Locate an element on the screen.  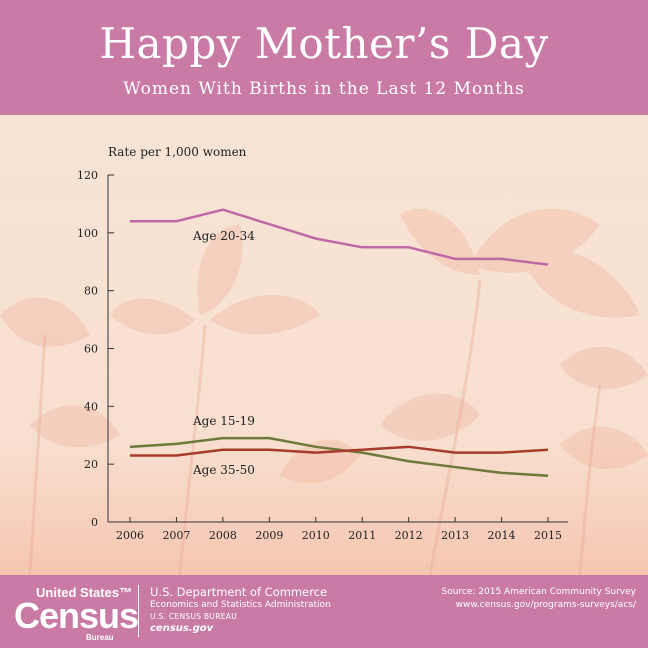
y-tick-label: 80 is located at coordinates (91, 291).